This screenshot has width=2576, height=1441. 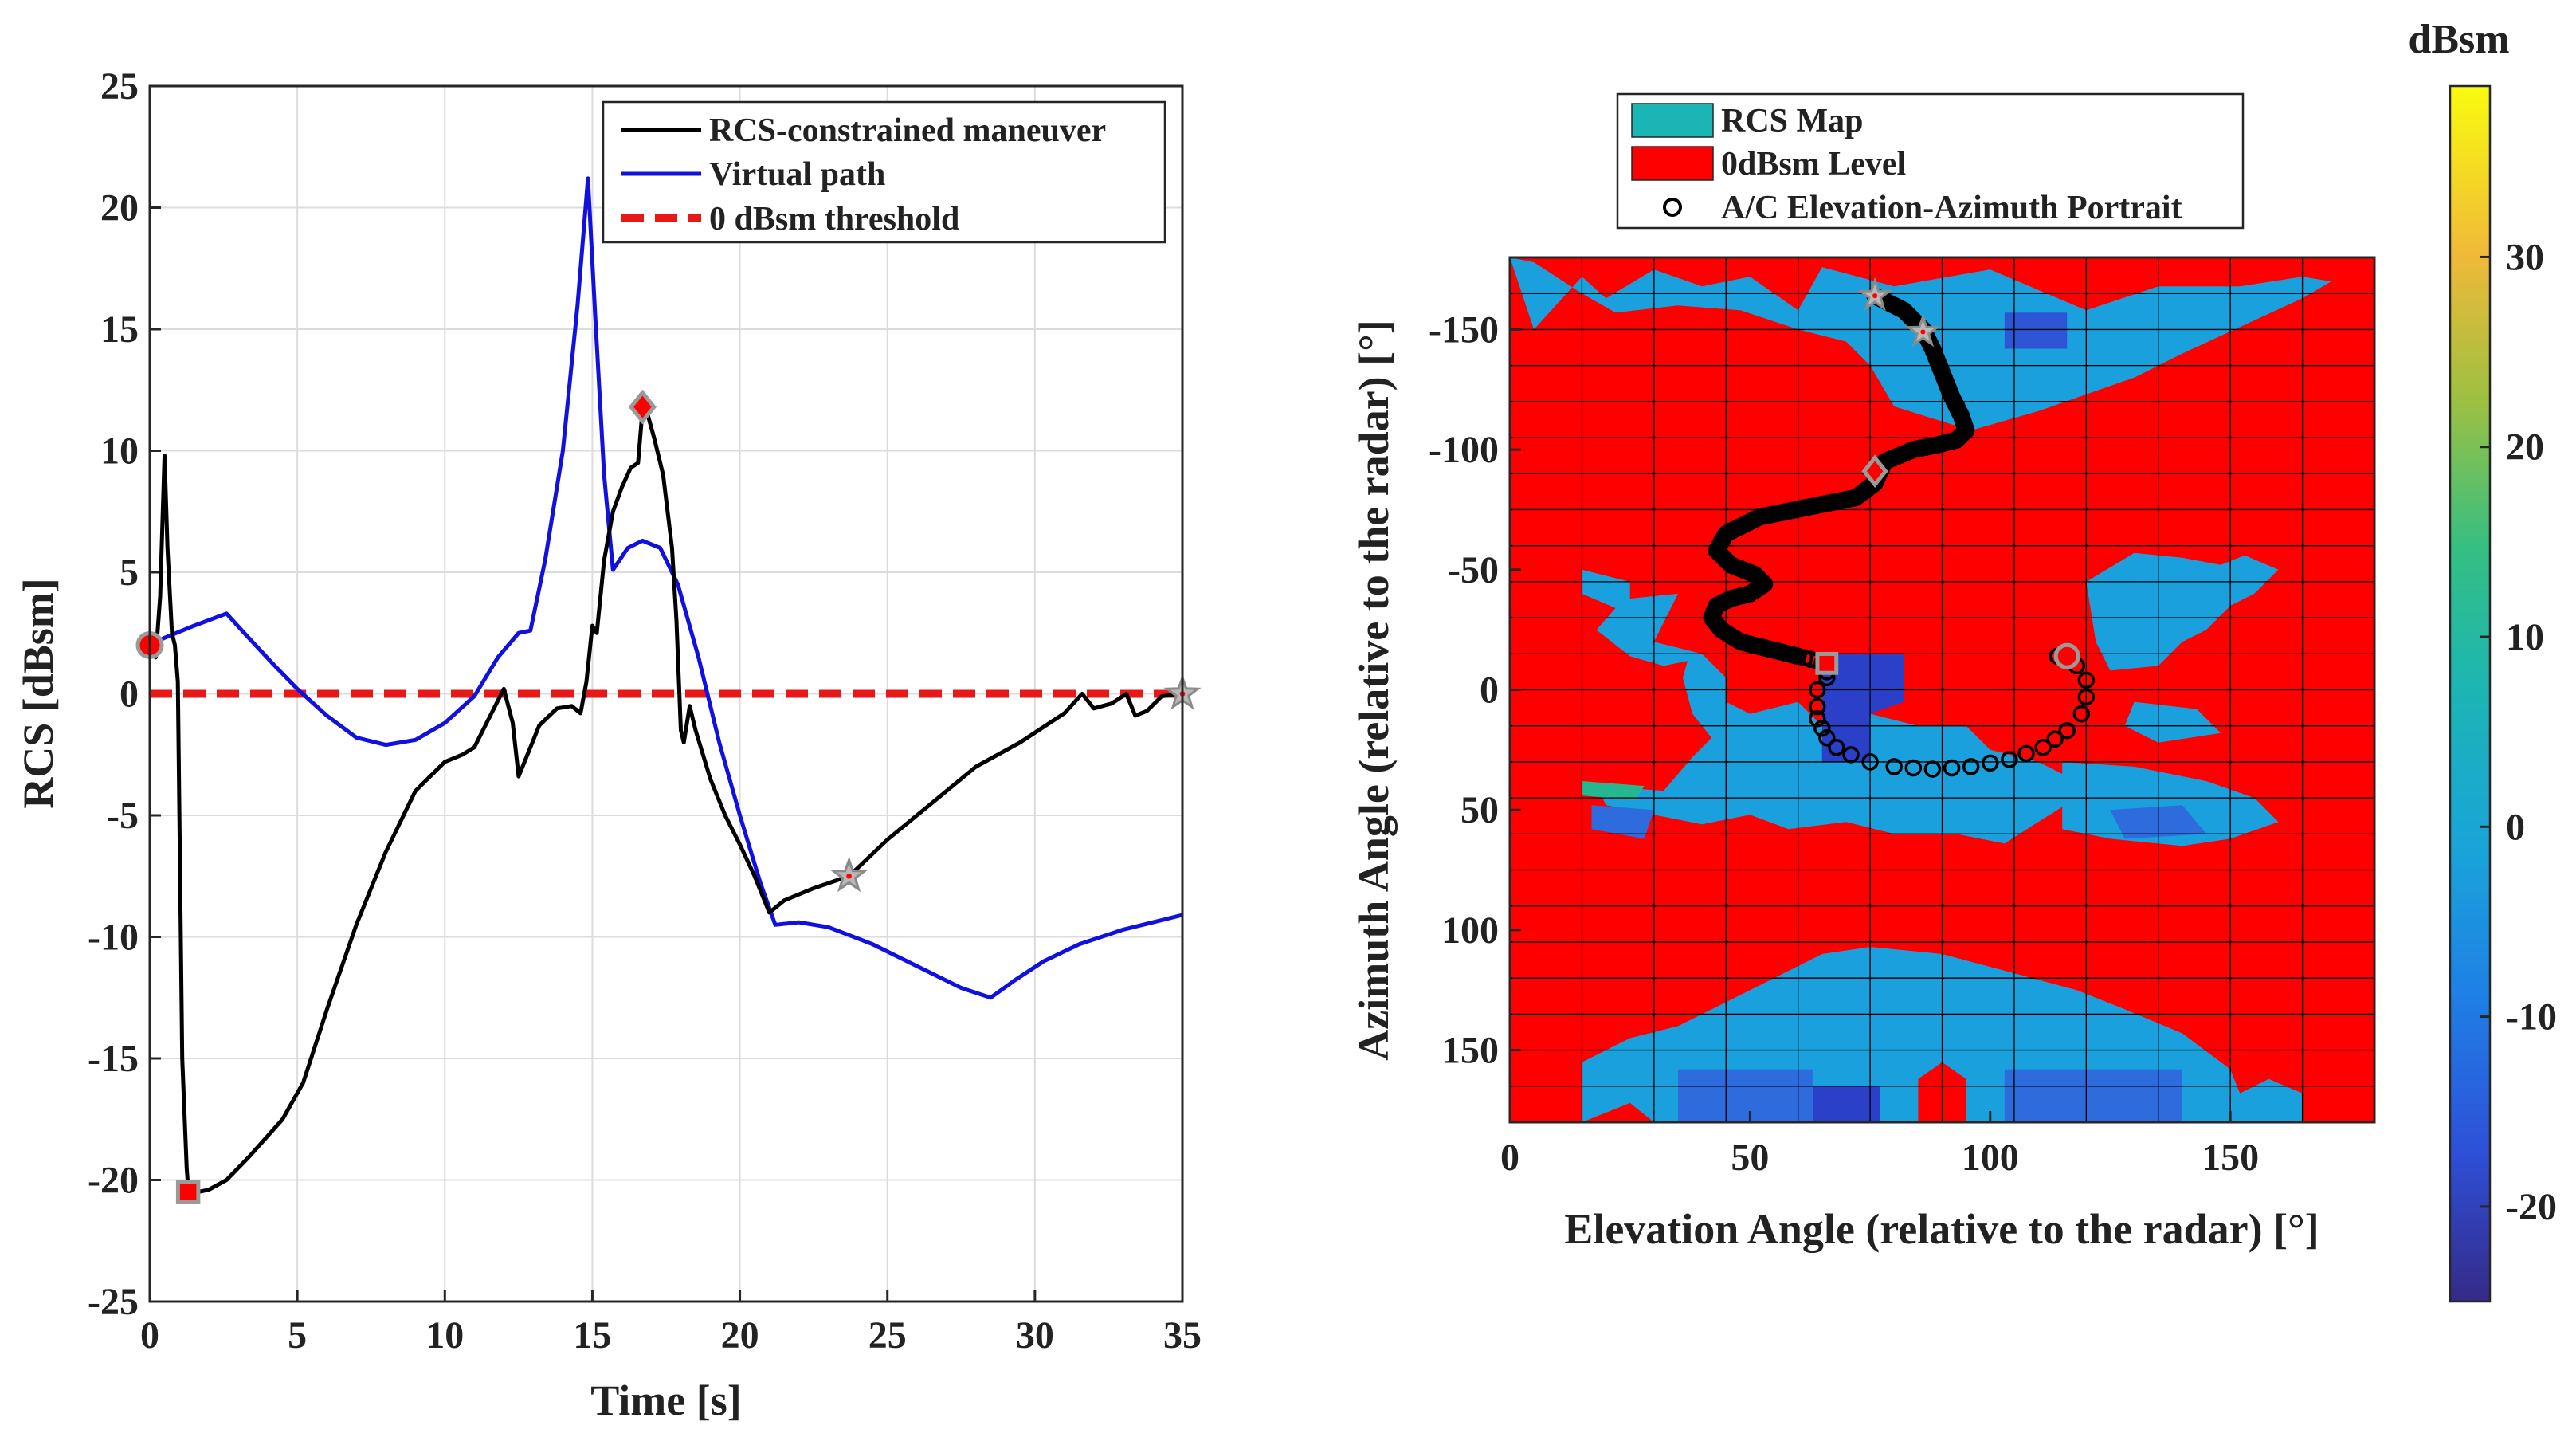 What do you see at coordinates (1464, 689) in the screenshot?
I see `right-y-tick-labels: -150 -100 -50 0 50 100 150` at bounding box center [1464, 689].